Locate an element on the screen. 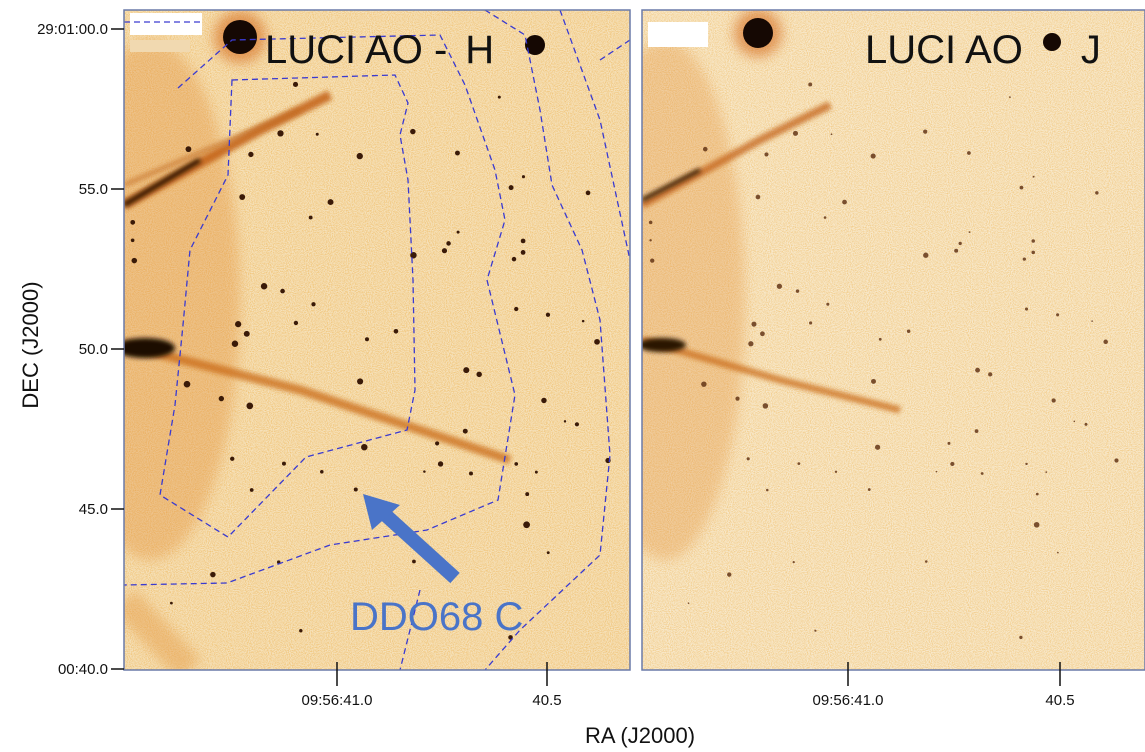 The height and width of the screenshot is (752, 1145). panel-h-star-right is located at coordinates (535, 45).